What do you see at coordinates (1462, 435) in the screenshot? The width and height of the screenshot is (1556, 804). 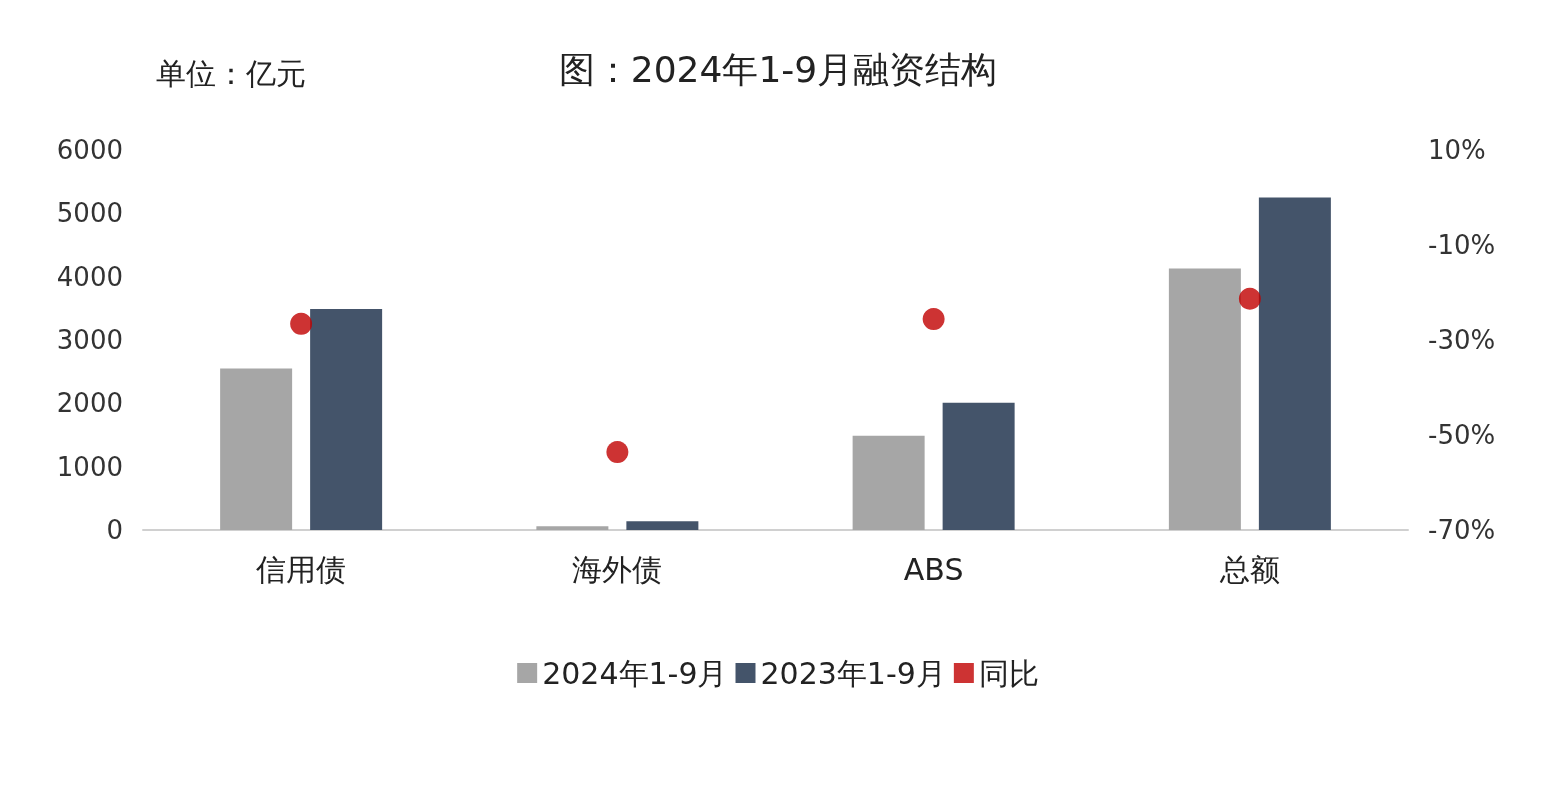 I see `y2-tick-label: -50%` at bounding box center [1462, 435].